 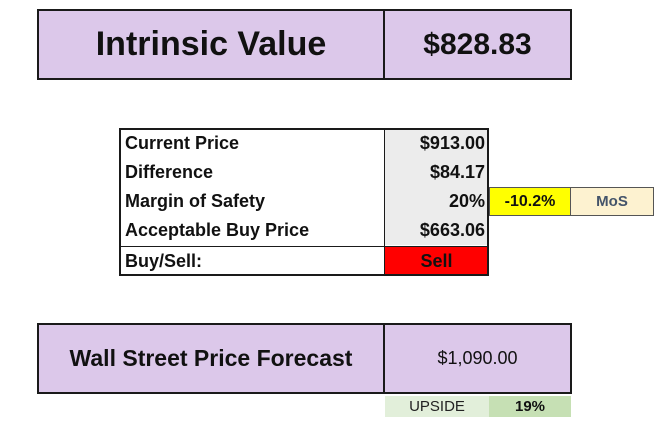 I want to click on difference-value: $84.17, so click(x=436, y=172).